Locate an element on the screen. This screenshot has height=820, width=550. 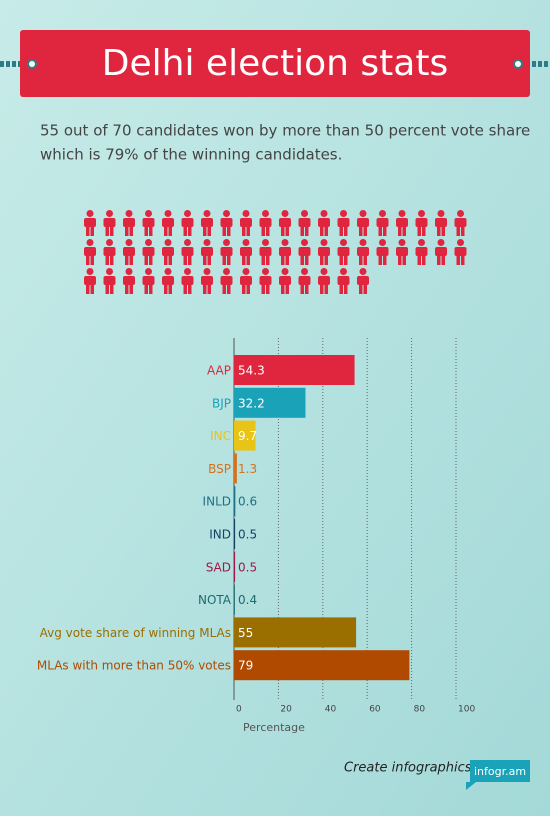
category-label: BSP is located at coordinates (219, 469).